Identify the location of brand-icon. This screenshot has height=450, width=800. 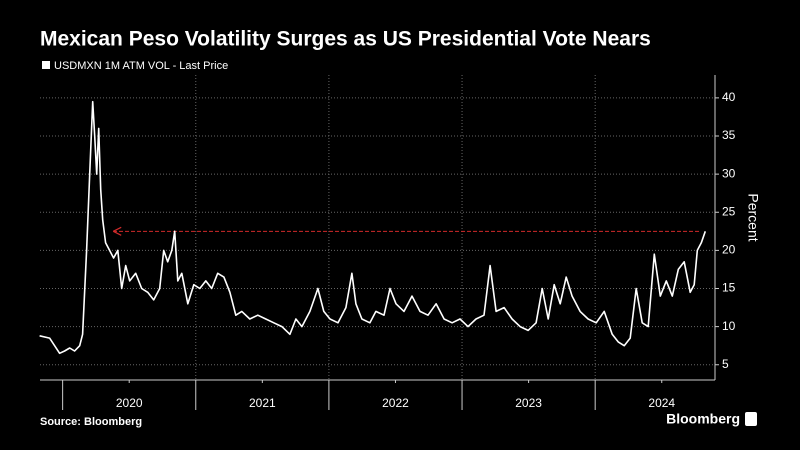
(751, 419).